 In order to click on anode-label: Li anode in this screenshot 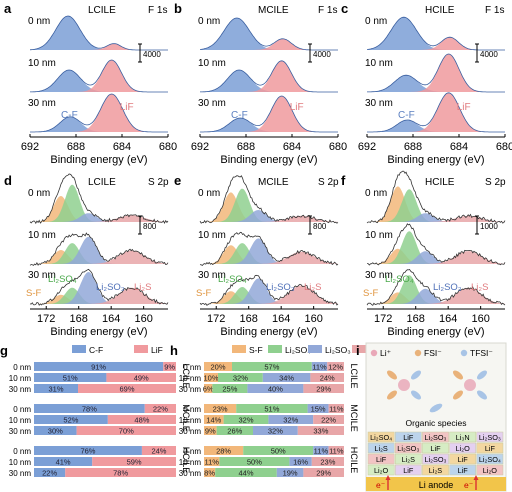, I will do `click(436, 485)`.